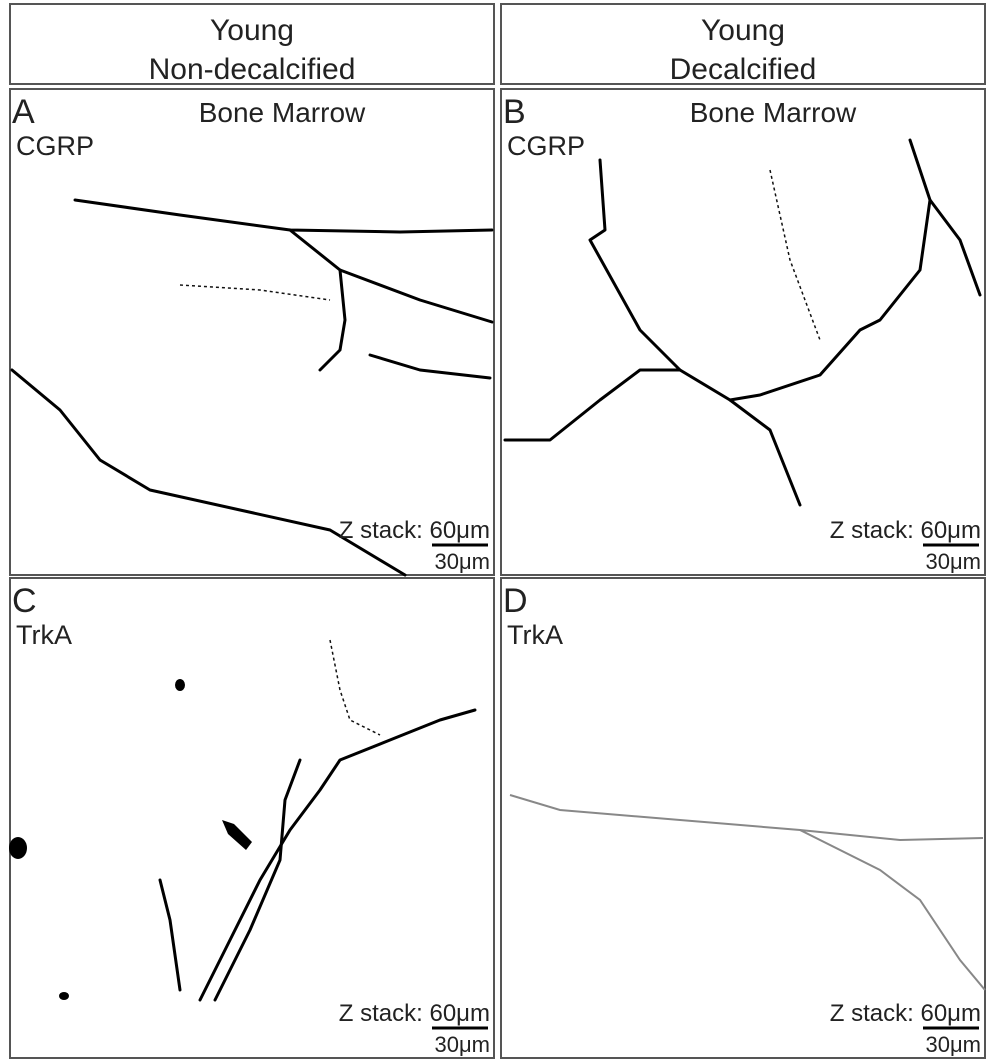  Describe the element at coordinates (747, 892) in the screenshot. I see `nerves-d` at that location.